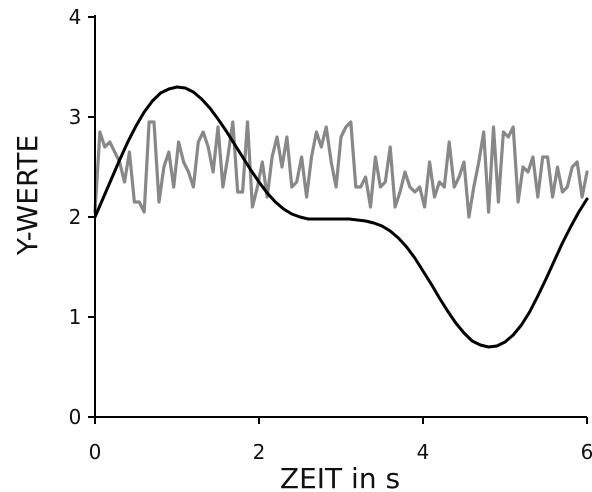 The height and width of the screenshot is (492, 592). What do you see at coordinates (95, 452) in the screenshot?
I see `x-tick-label: 0` at bounding box center [95, 452].